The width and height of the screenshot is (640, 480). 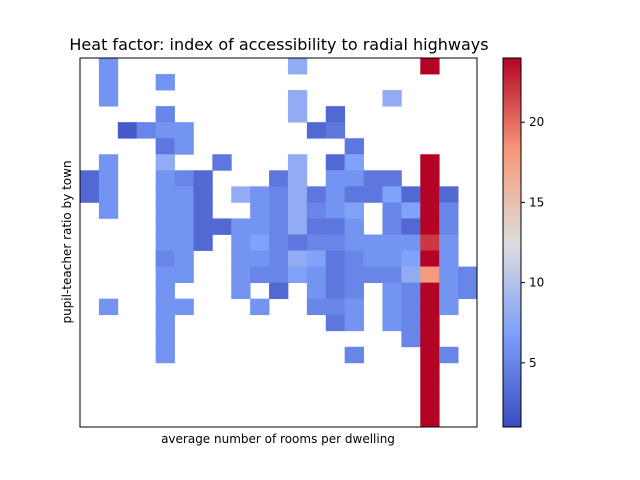 I want to click on colorbar-tick-label: 10, so click(x=536, y=283).